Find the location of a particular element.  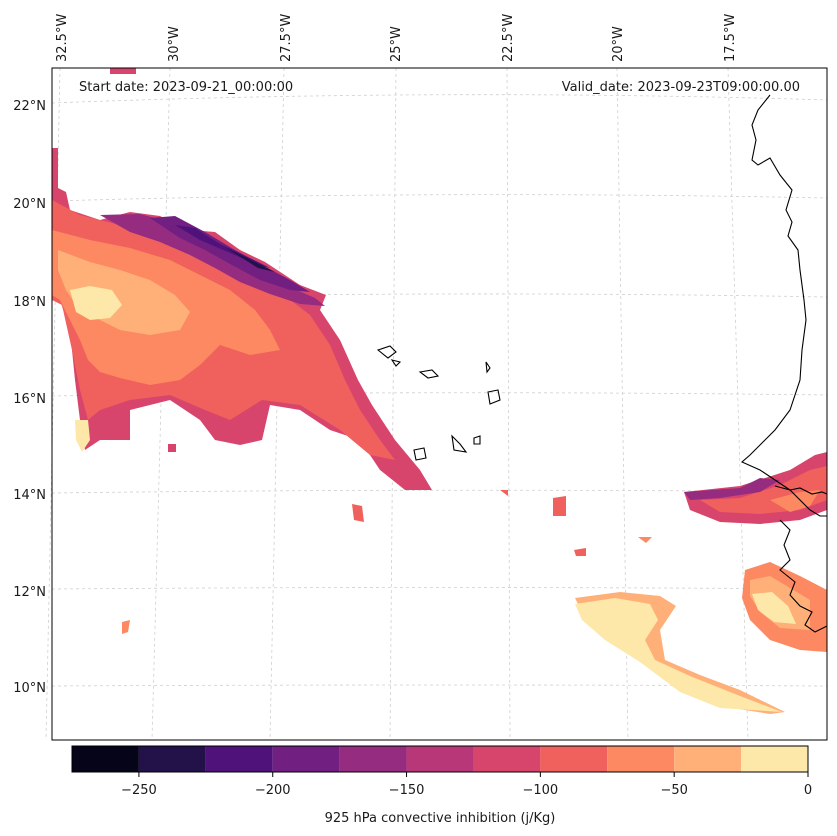

cabo-verde-fogo is located at coordinates (420, 454).